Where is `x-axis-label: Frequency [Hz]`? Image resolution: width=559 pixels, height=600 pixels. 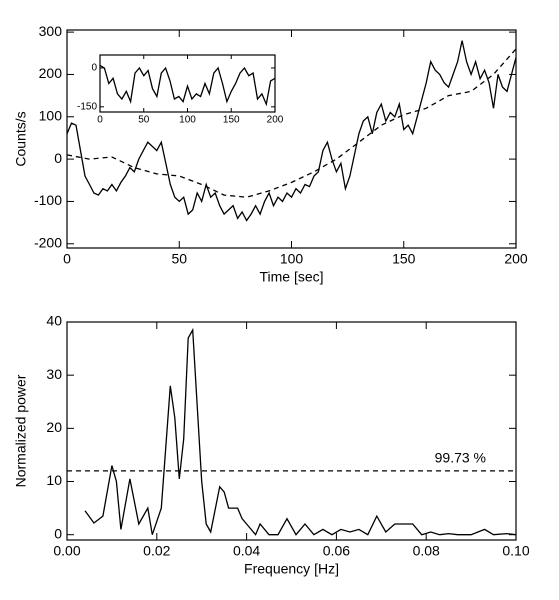 x-axis-label: Frequency [Hz] is located at coordinates (291, 569).